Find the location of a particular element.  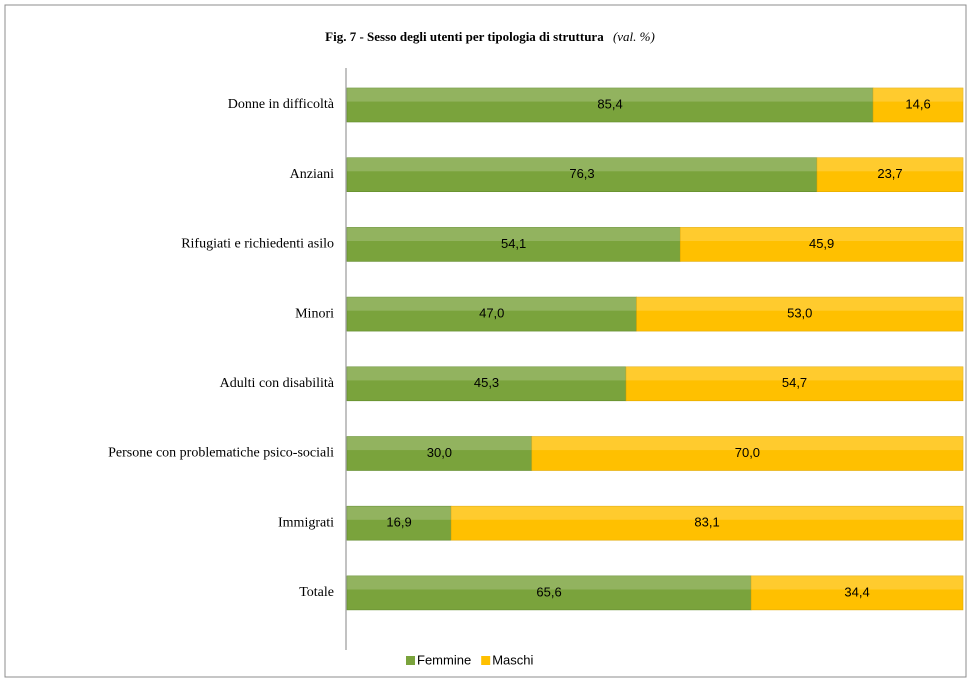

y-tick-label: Persone con problematiche psico-sociali is located at coordinates (221, 453).